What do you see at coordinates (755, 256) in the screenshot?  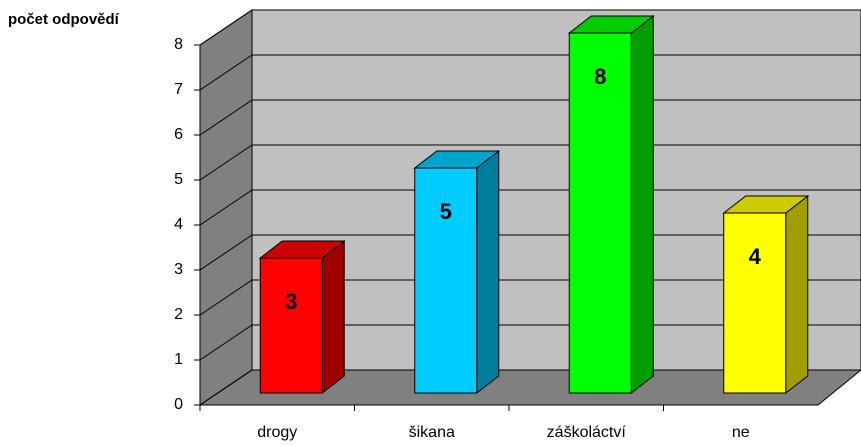 I see `value-label: 4` at bounding box center [755, 256].